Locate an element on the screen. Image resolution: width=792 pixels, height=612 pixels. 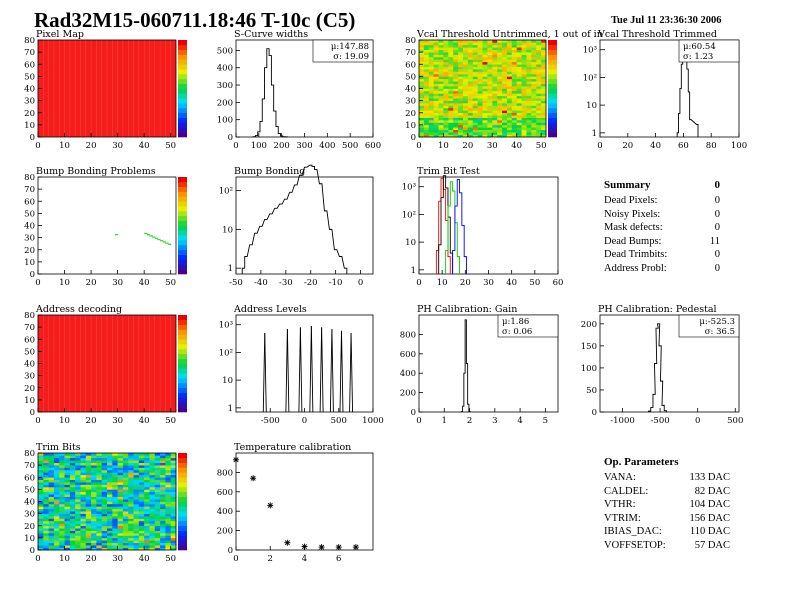
summary-row: Mask defects: 0 is located at coordinates (662, 229).